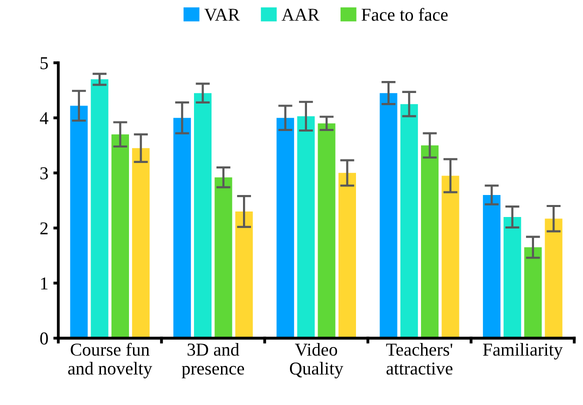 The height and width of the screenshot is (405, 583). I want to click on y-tick-label: 0, so click(44, 338).